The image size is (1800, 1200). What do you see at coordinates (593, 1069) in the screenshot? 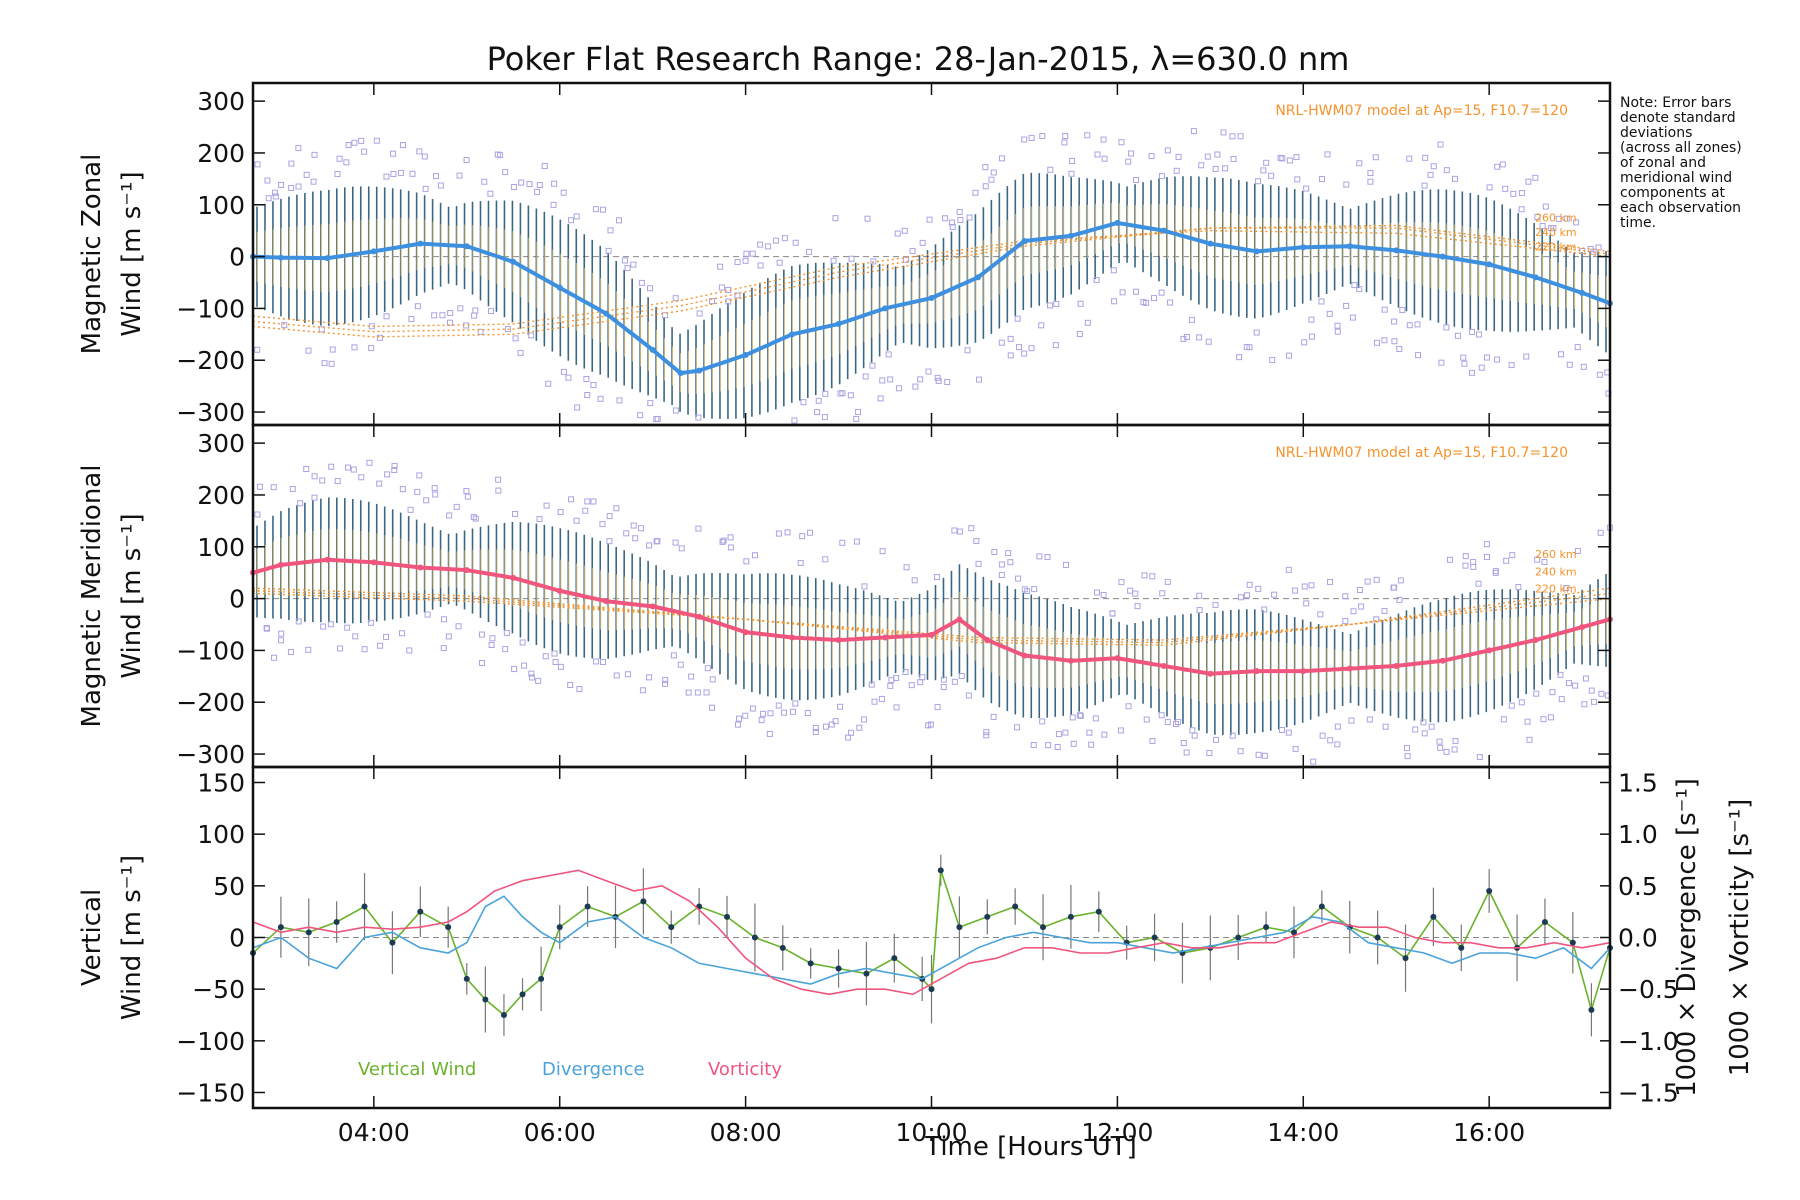
I see `legend-entry: Divergence` at bounding box center [593, 1069].